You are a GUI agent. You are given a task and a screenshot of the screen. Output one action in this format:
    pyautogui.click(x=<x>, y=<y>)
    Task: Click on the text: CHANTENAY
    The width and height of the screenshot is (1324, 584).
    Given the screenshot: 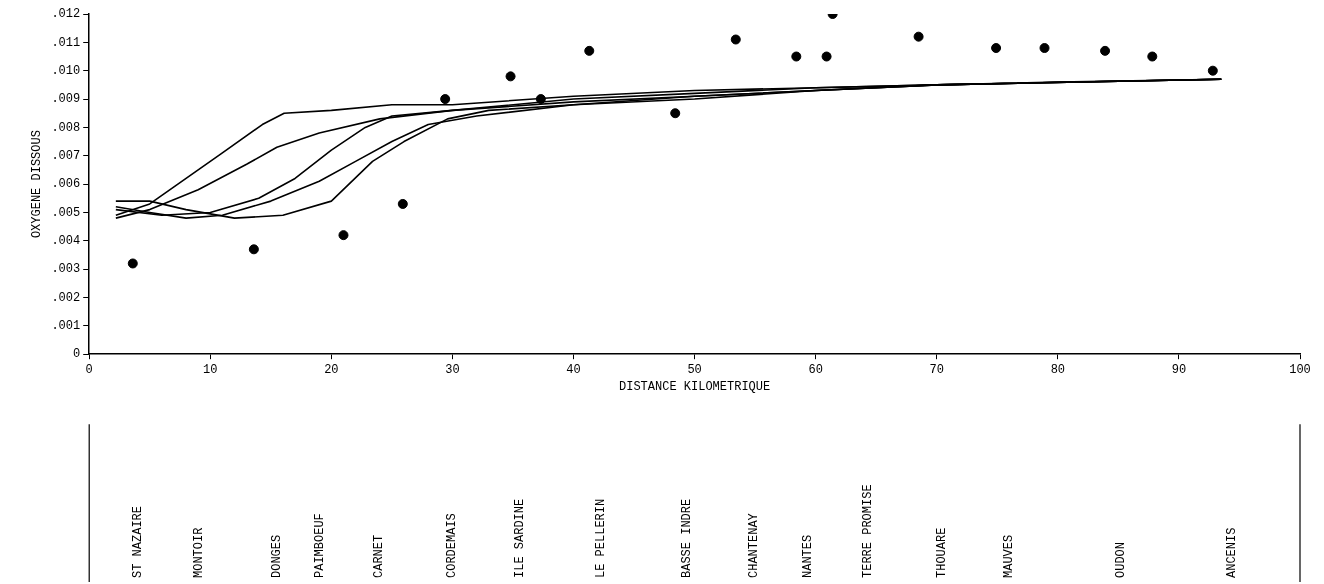 What is the action you would take?
    pyautogui.click(x=754, y=545)
    